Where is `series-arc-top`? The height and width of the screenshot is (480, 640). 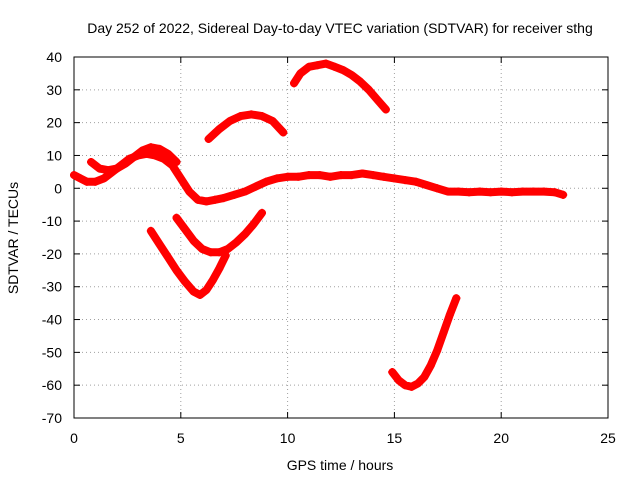
series-arc-top is located at coordinates (340, 86).